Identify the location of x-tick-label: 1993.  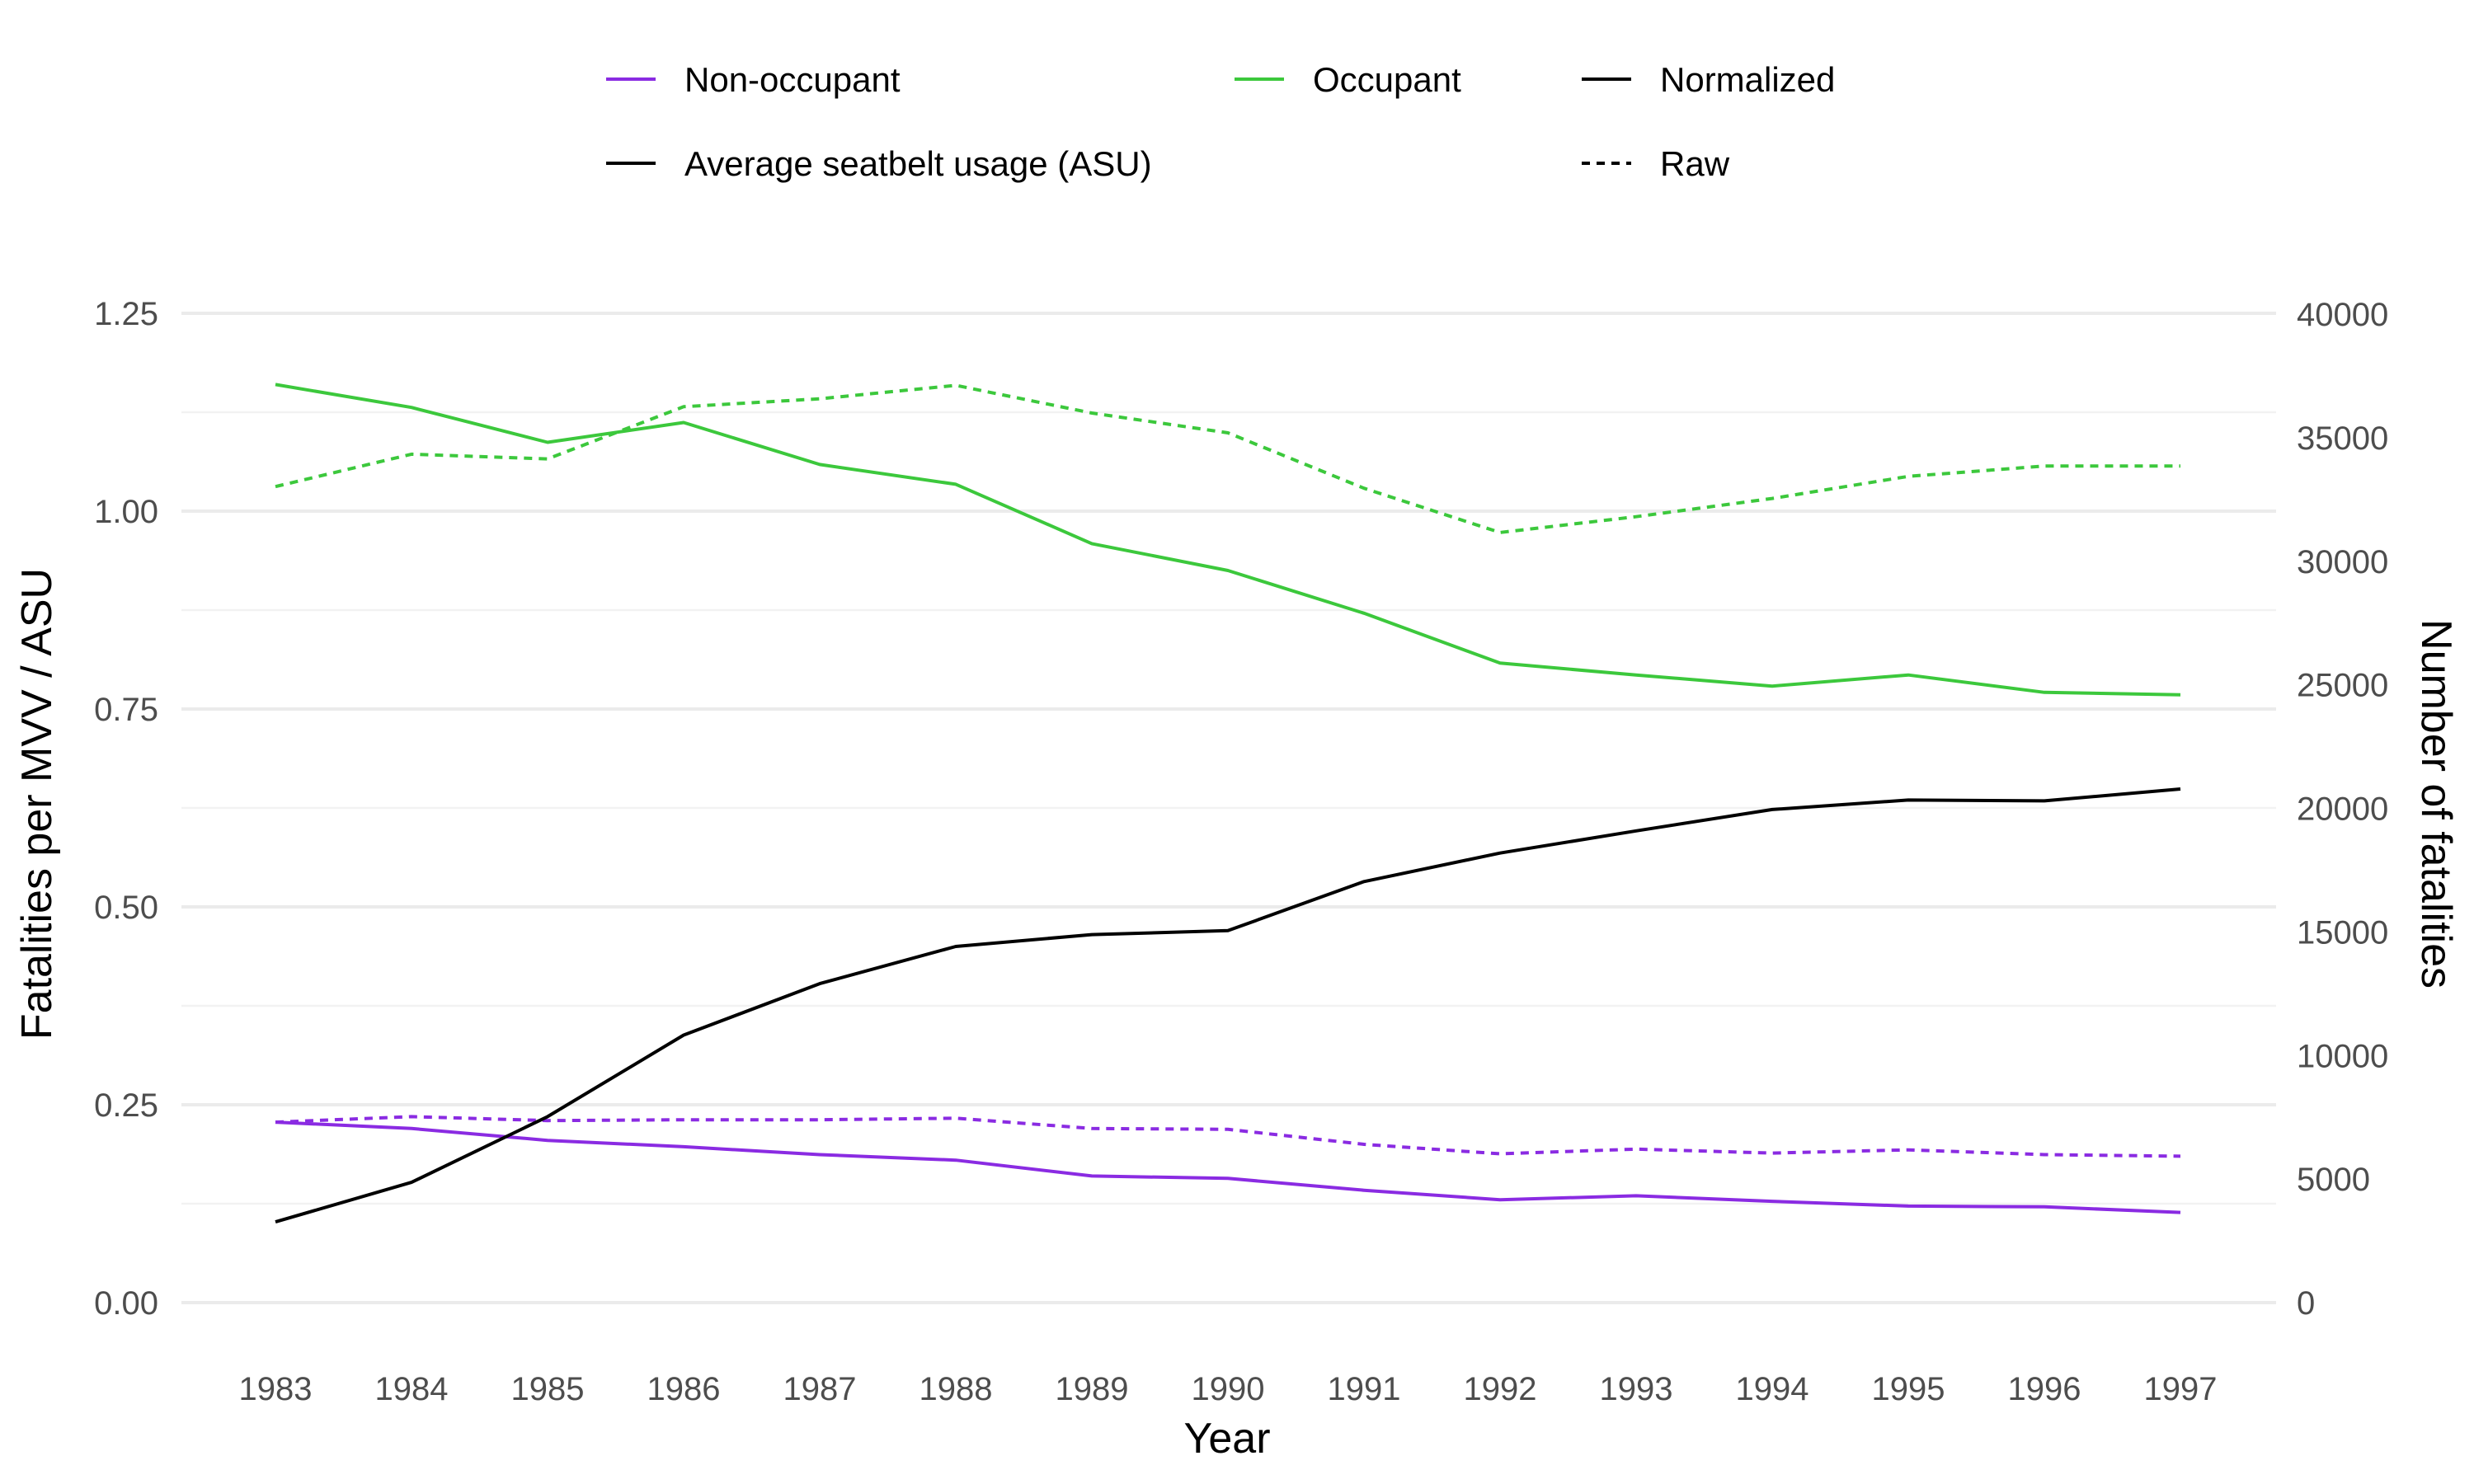
(1636, 1389).